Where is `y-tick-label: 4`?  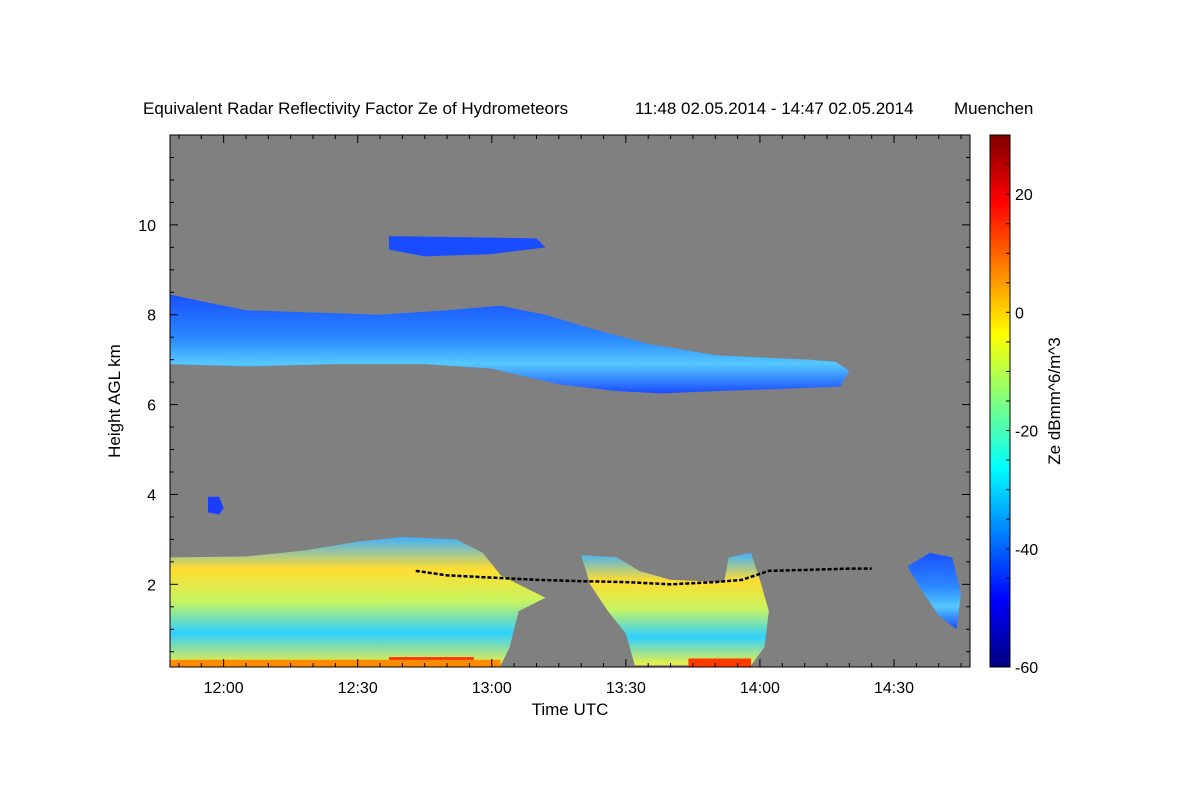 y-tick-label: 4 is located at coordinates (151, 495).